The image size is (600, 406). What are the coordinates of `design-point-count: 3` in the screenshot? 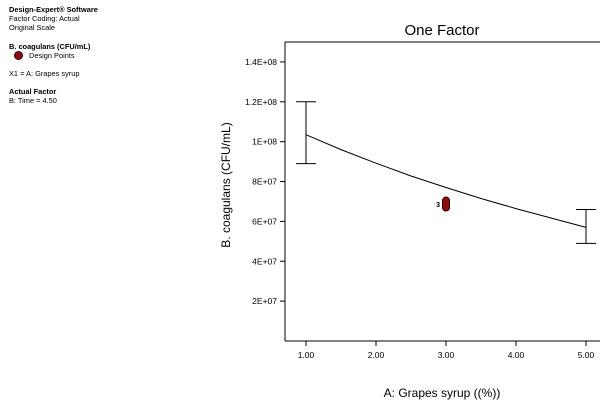 It's located at (438, 205).